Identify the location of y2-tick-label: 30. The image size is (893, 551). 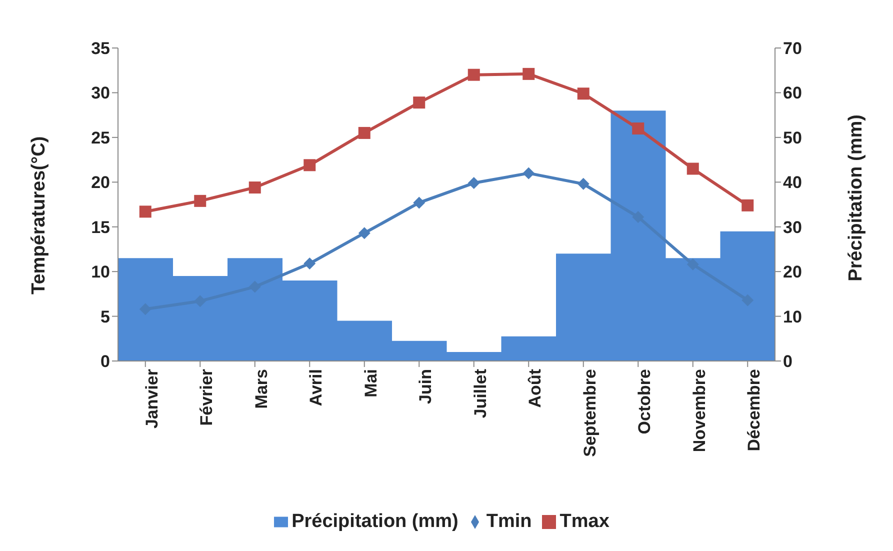
(792, 227).